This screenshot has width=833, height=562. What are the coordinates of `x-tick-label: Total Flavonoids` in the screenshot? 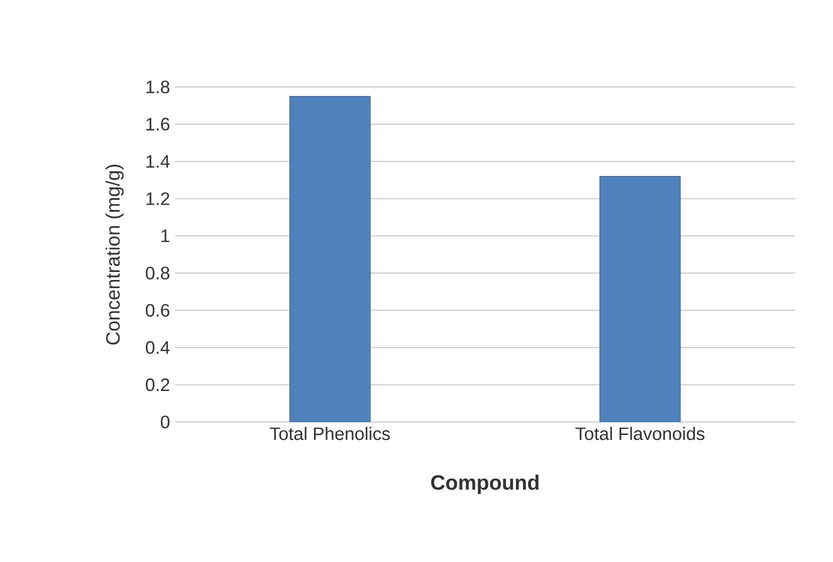 It's located at (640, 433).